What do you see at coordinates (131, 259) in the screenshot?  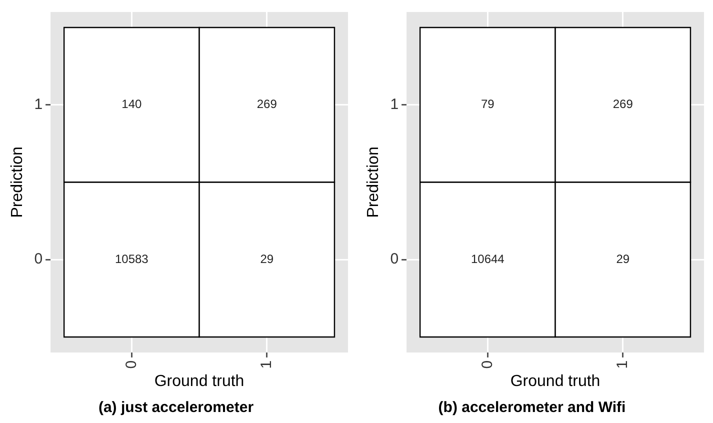 I see `data-label: 10583` at bounding box center [131, 259].